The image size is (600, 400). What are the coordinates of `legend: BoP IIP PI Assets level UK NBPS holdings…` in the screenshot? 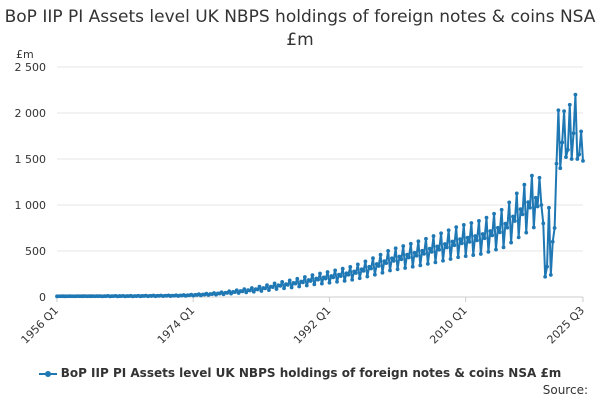 It's located at (300, 373).